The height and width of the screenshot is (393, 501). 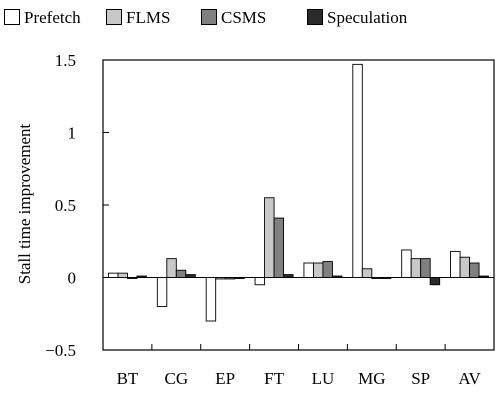 I want to click on y-tick-label: −0.5, so click(x=60, y=350).